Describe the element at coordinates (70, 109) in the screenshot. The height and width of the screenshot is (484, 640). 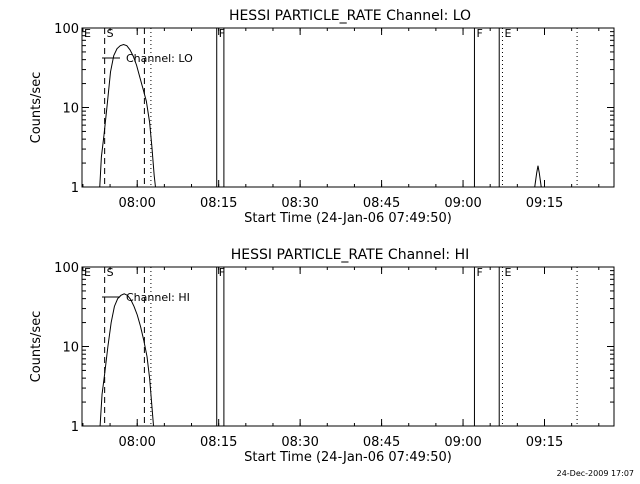
I see `panel-1-y-tick-label: 10` at that location.